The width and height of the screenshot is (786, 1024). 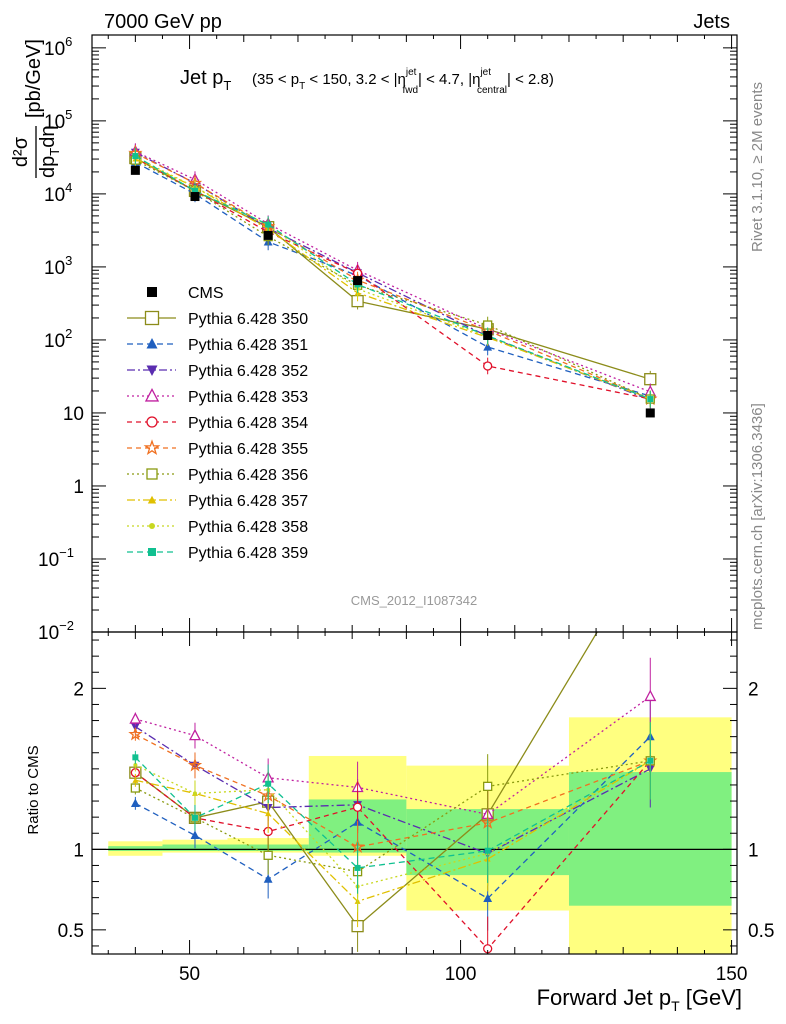 I want to click on series-8-ratio-line, so click(x=393, y=824).